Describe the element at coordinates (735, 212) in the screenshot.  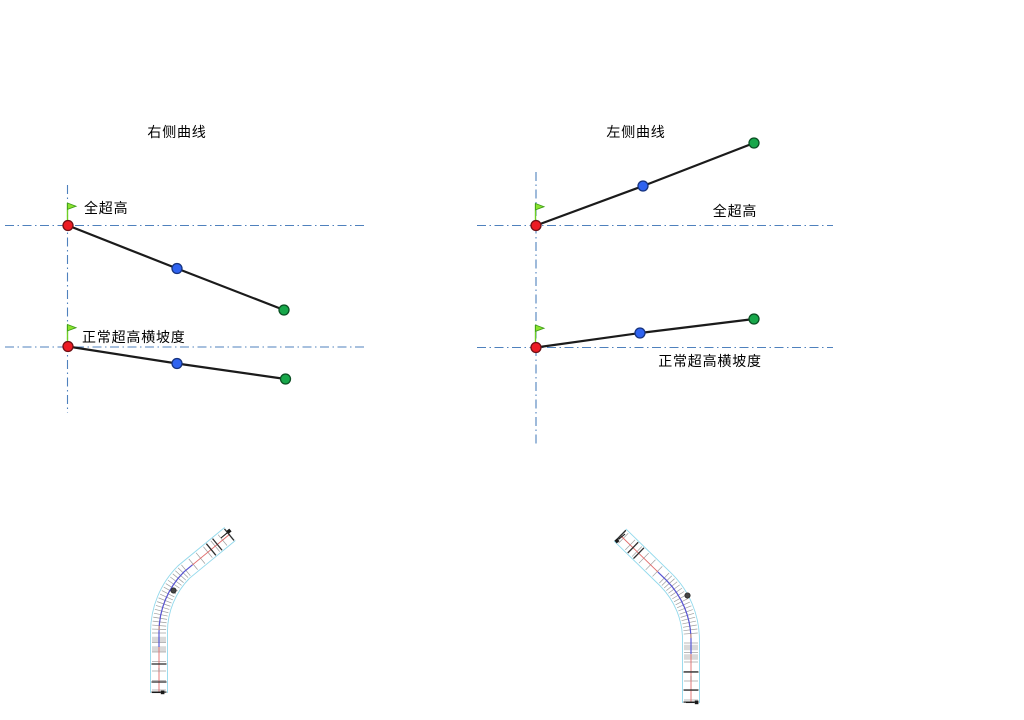
I see `label-full-superelevation-left: 全超高` at that location.